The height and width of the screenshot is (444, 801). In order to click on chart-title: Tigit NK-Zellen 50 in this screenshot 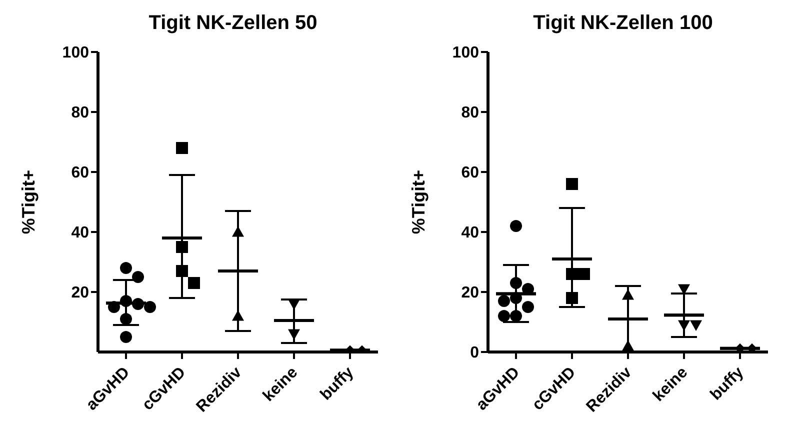, I will do `click(233, 23)`.